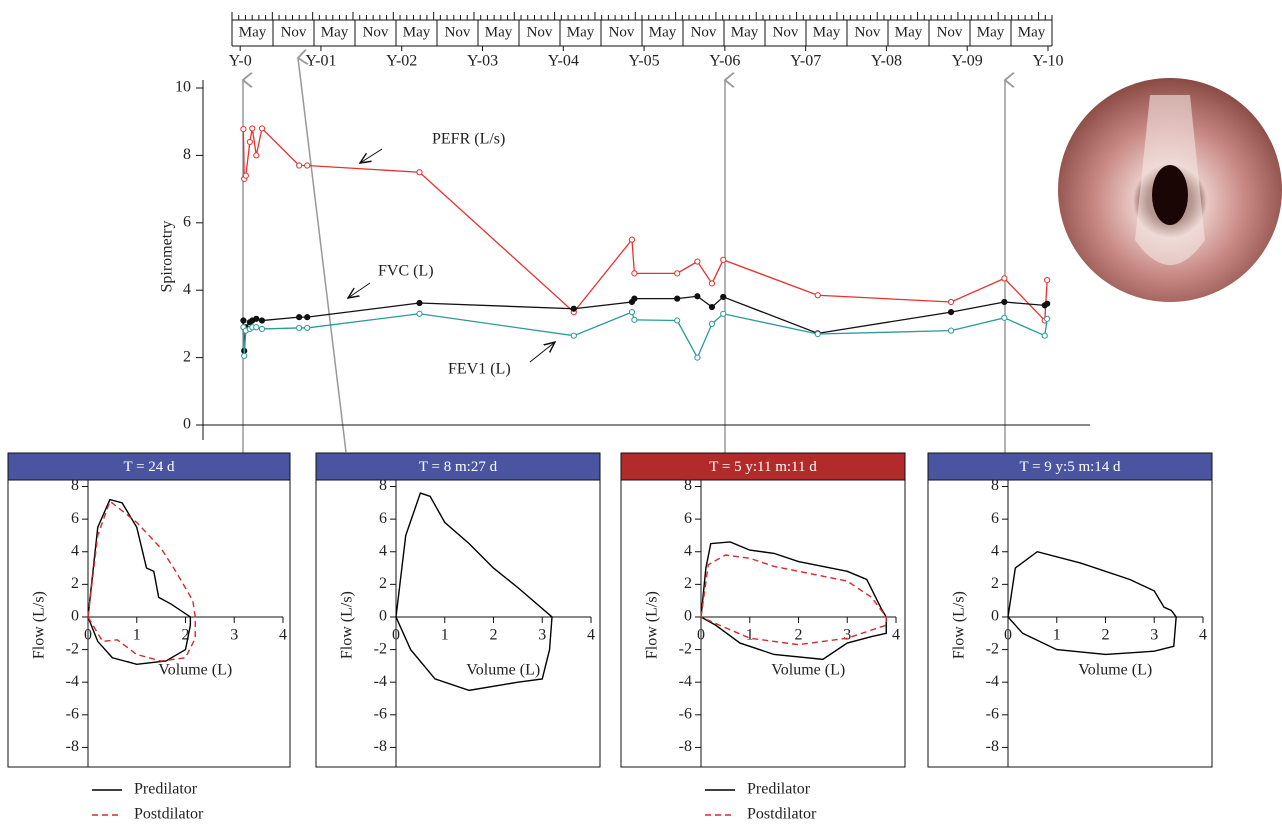  I want to click on y-tick-label: -8, so click(380, 746).